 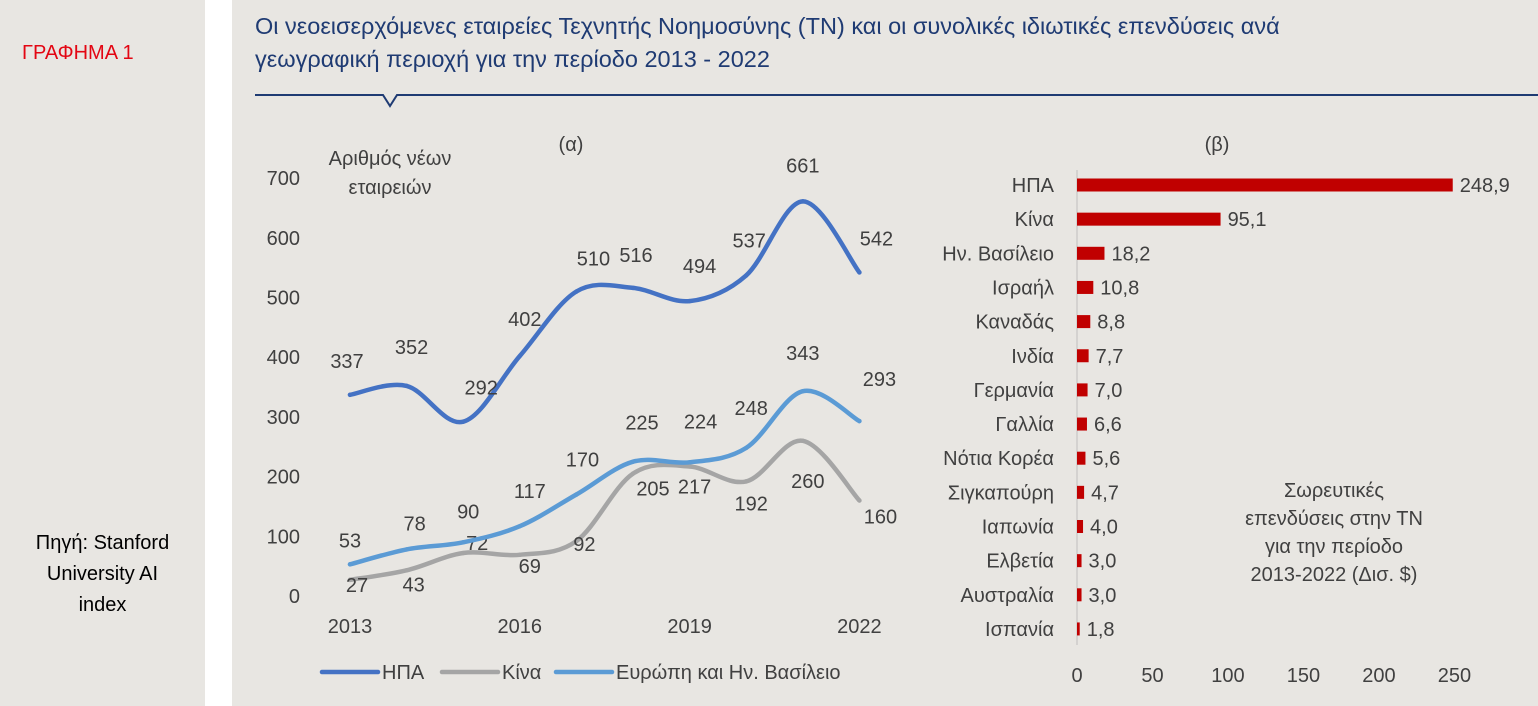 What do you see at coordinates (802, 166) in the screenshot?
I see `data-label-usa: 661` at bounding box center [802, 166].